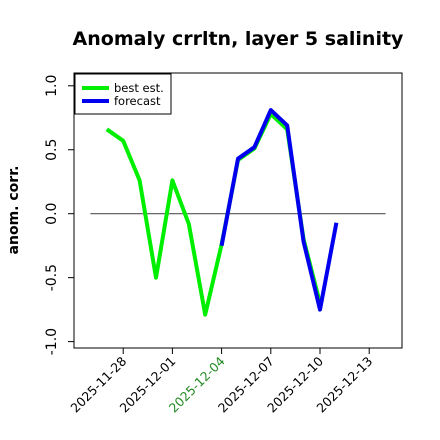 The width and height of the screenshot is (440, 440). What do you see at coordinates (14, 210) in the screenshot?
I see `y-axis-label: anom. corr.` at bounding box center [14, 210].